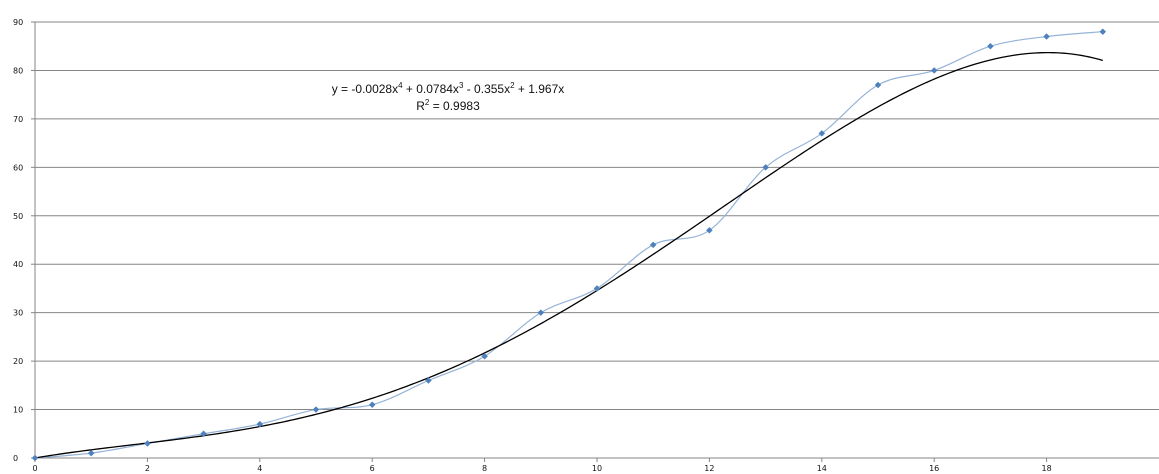 The height and width of the screenshot is (474, 1159). Describe the element at coordinates (18, 216) in the screenshot. I see `y-tick-label-50: 50` at that location.